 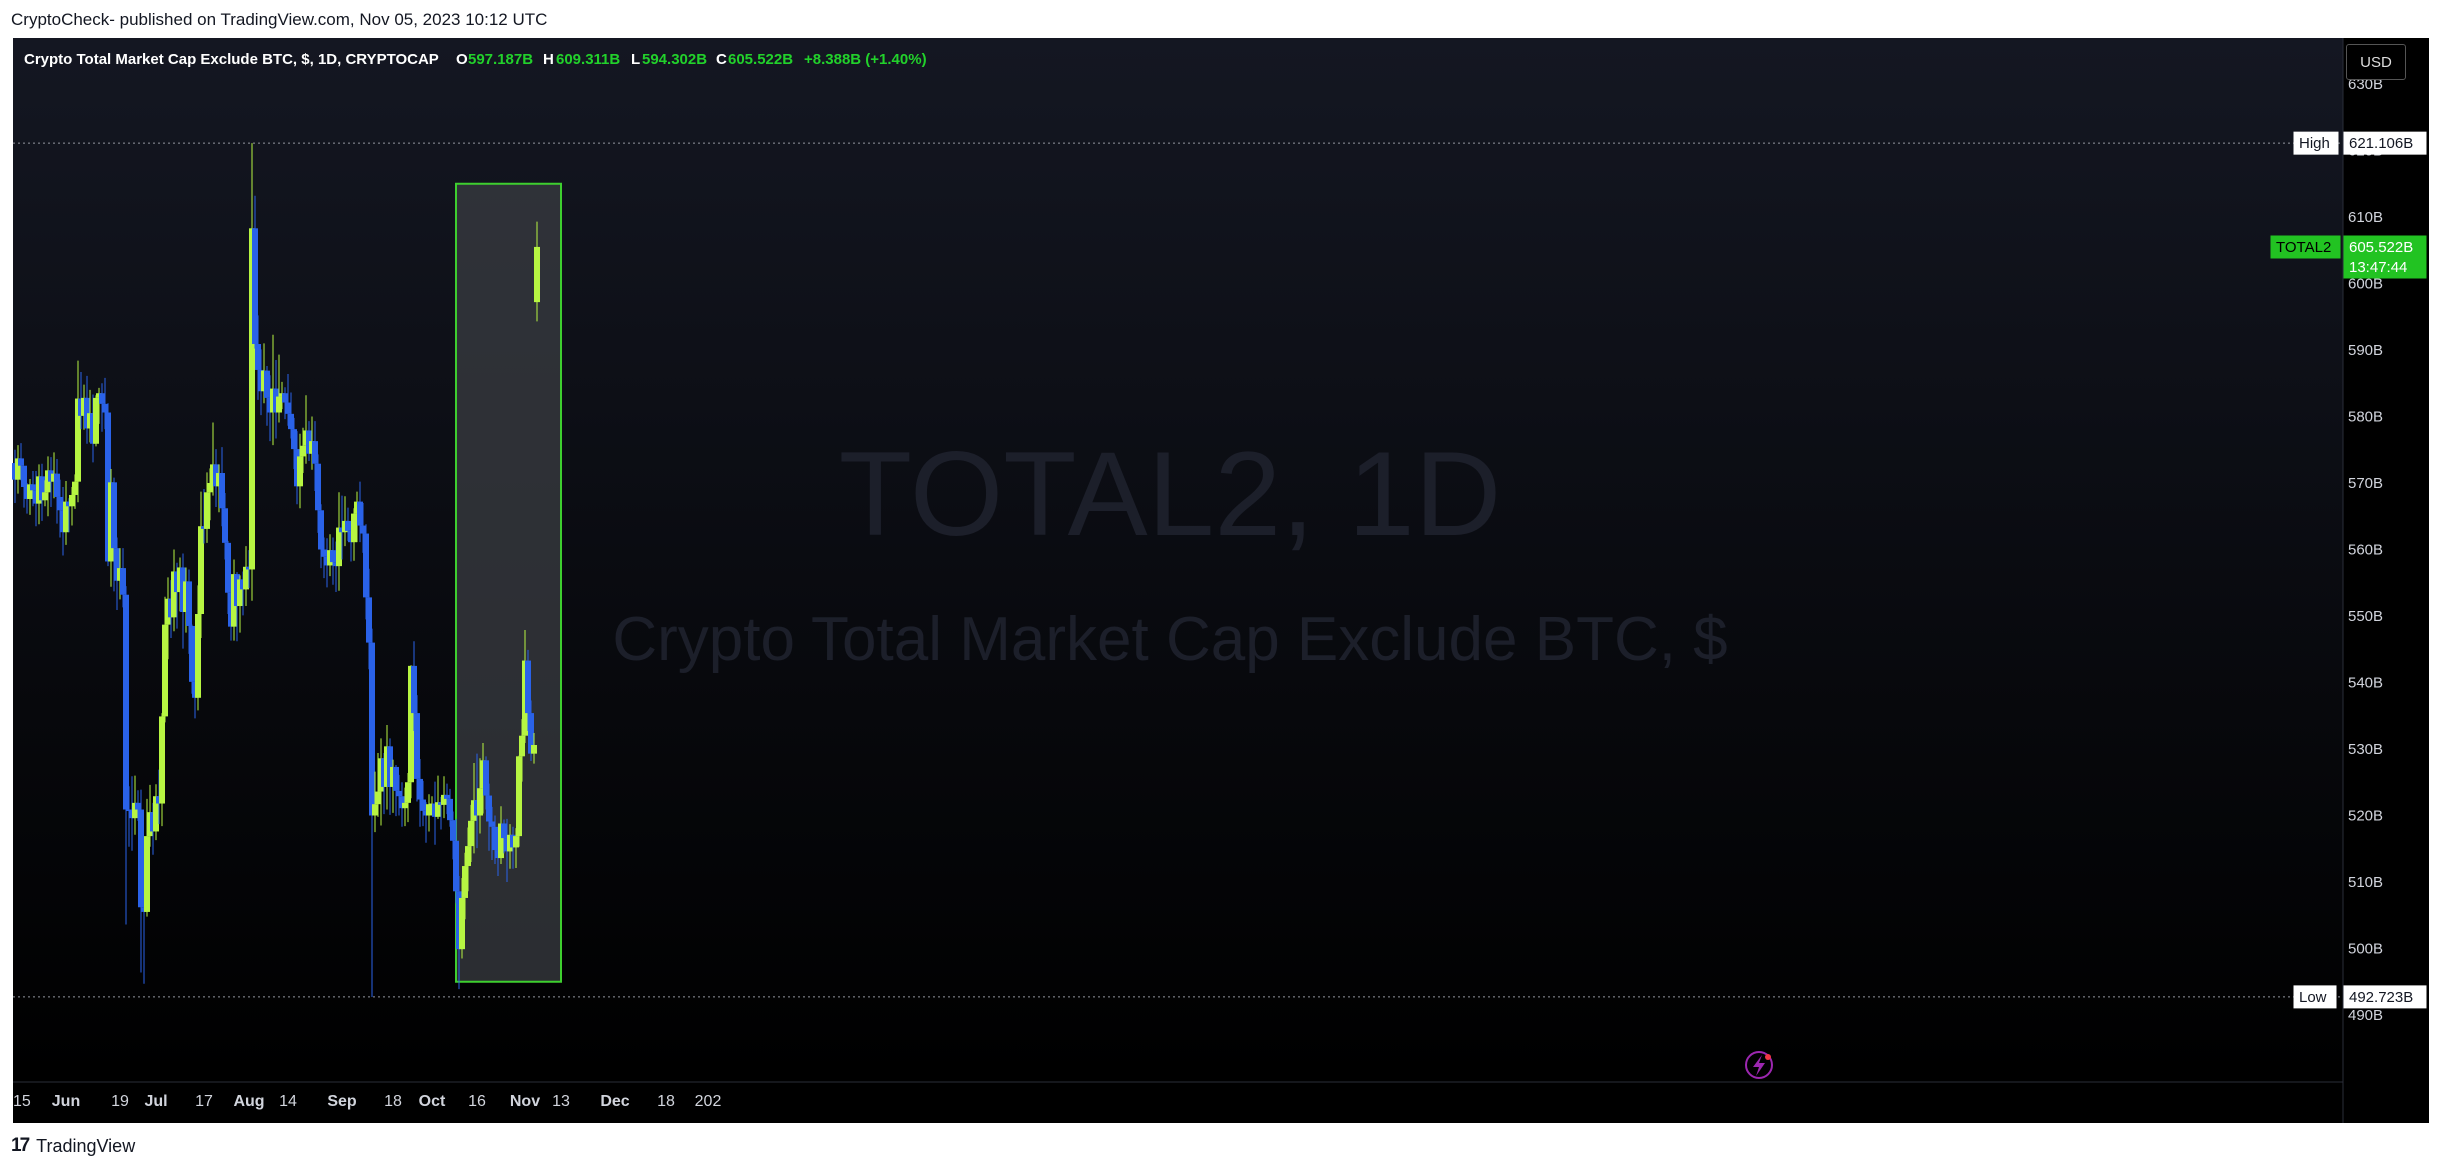 I want to click on alert-bolt-icon, so click(x=1759, y=1065).